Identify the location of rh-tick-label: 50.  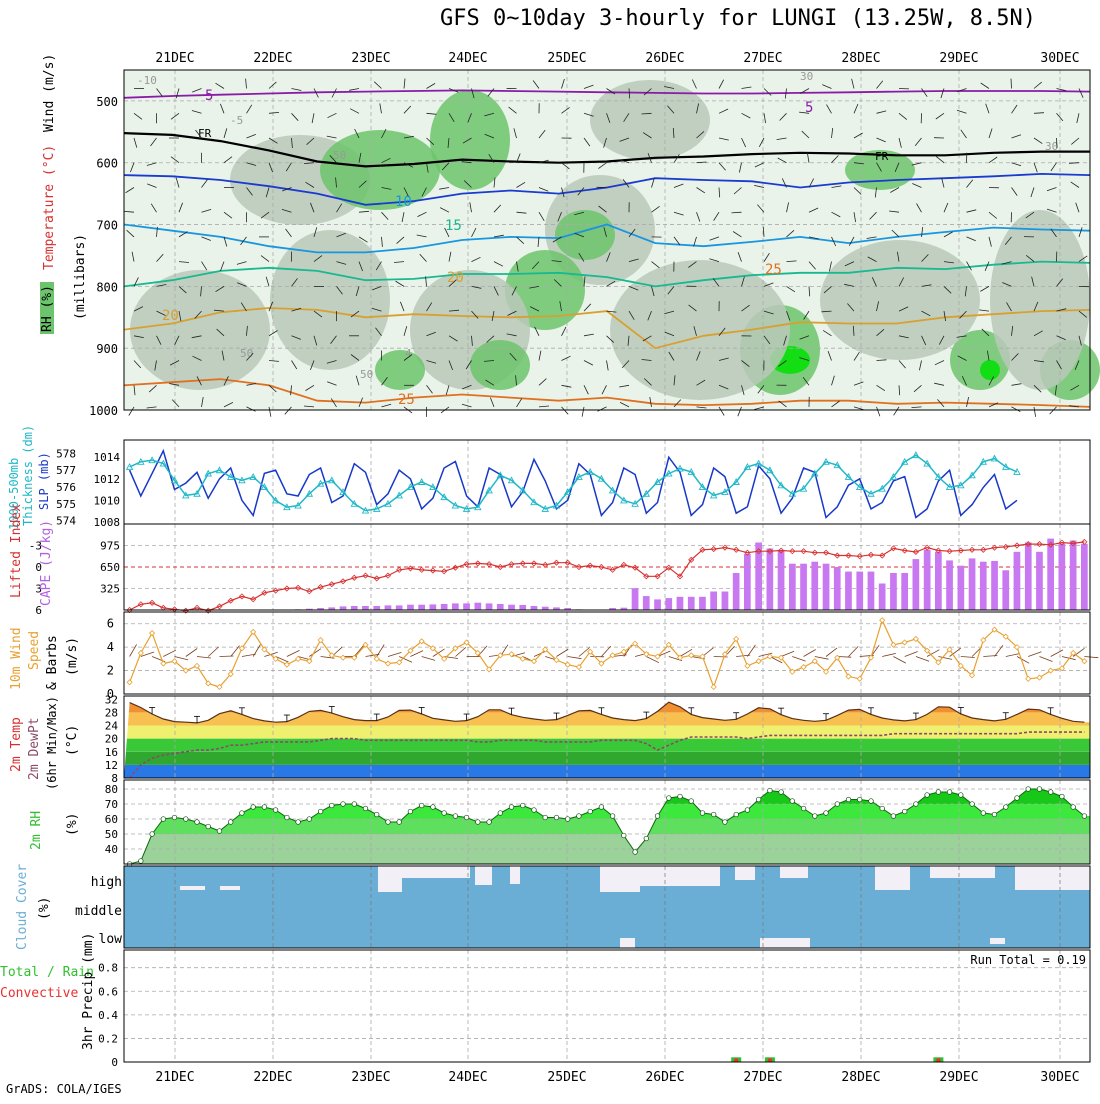
(111, 834).